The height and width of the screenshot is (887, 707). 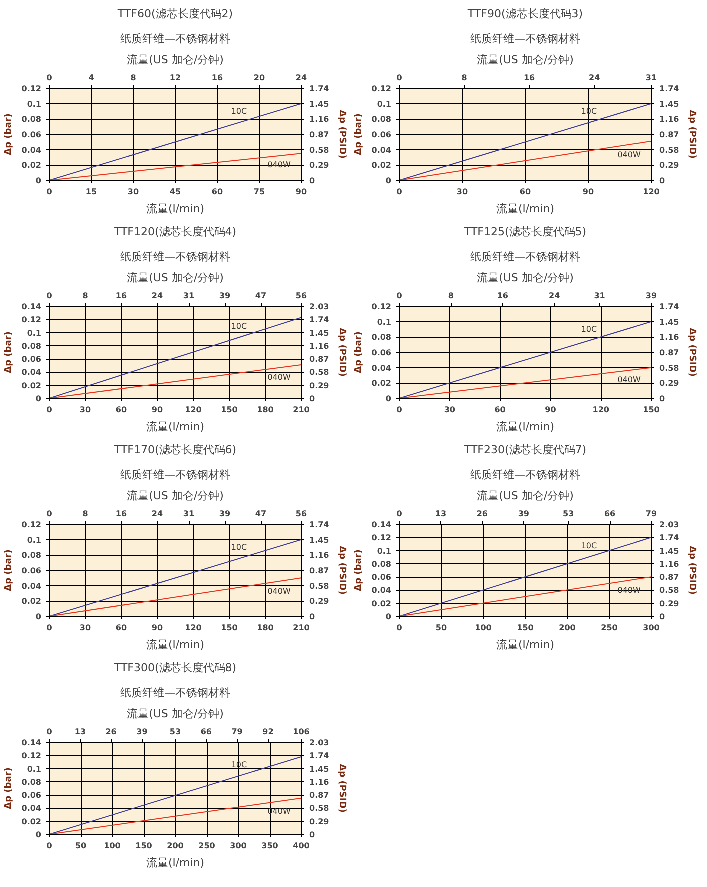 I want to click on x-tick-label: 250, so click(x=609, y=628).